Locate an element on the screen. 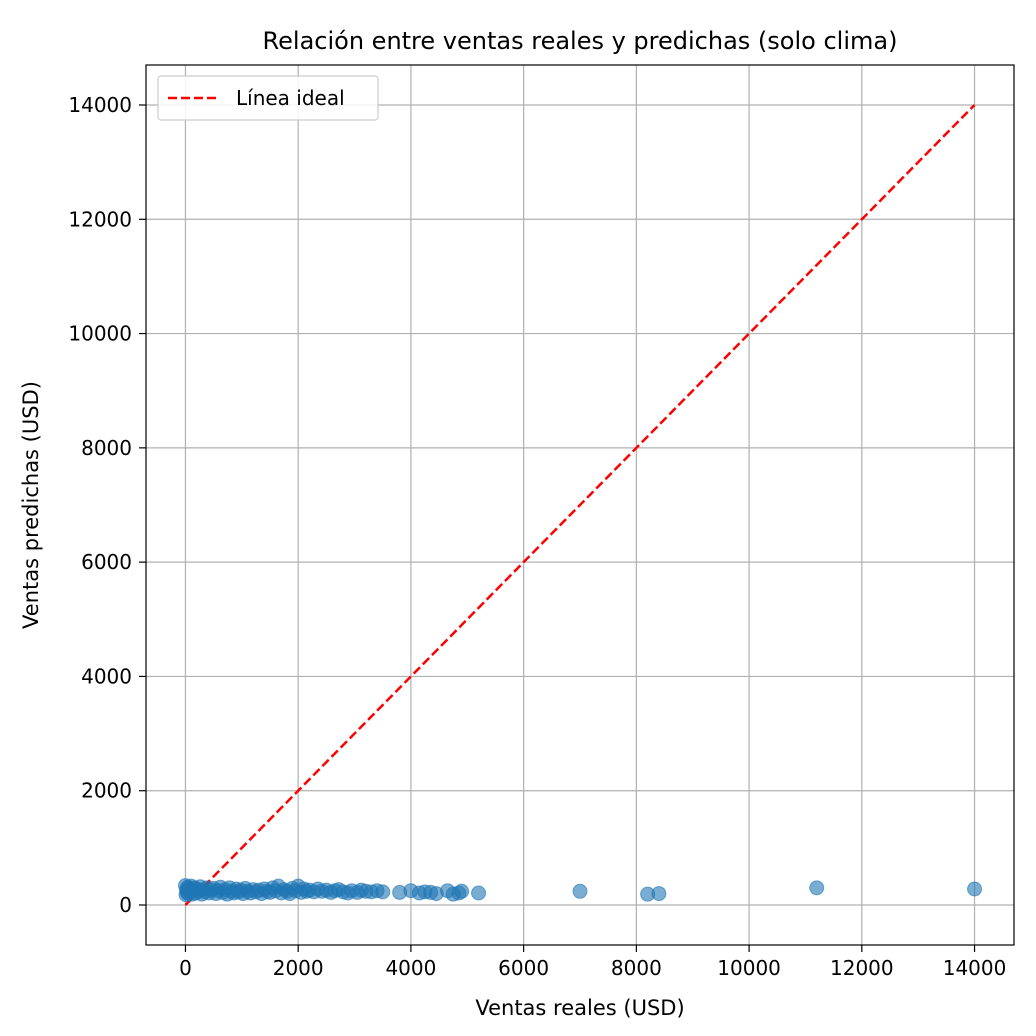 The width and height of the screenshot is (1036, 1036). legend-label: Línea ideal is located at coordinates (290, 98).